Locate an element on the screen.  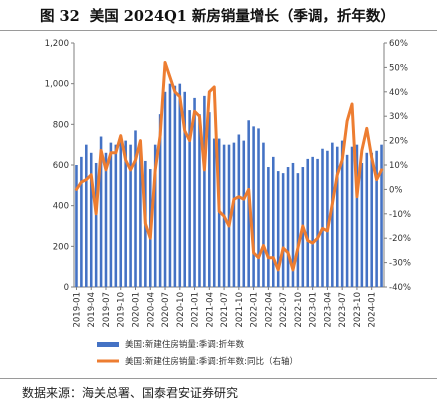
x-tick-label: 2023-04 is located at coordinates (328, 310).